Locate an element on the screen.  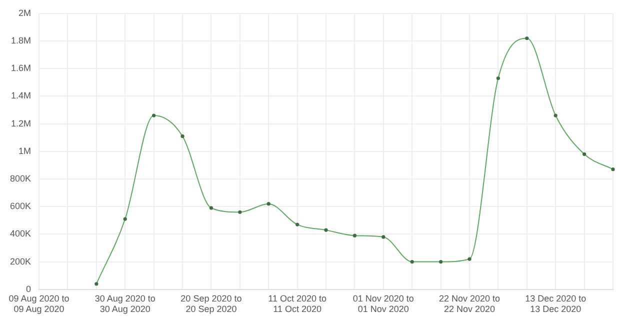
y-tick-label: 1.4M is located at coordinates (21, 95).